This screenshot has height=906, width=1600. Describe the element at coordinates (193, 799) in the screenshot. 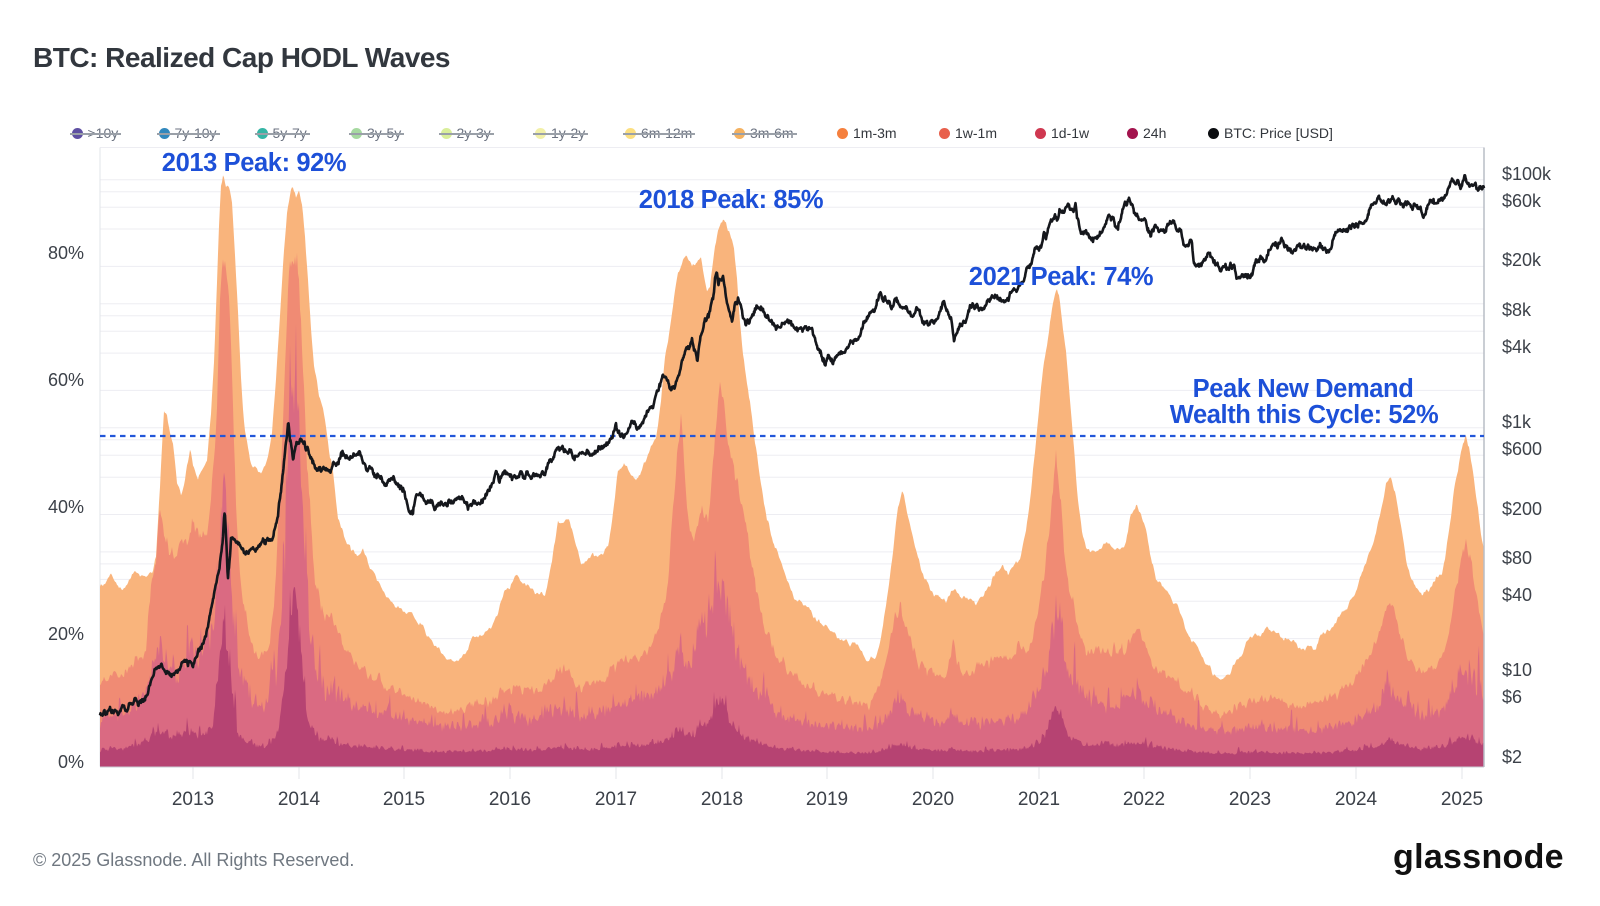

I see `svg-text: 2013` at that location.